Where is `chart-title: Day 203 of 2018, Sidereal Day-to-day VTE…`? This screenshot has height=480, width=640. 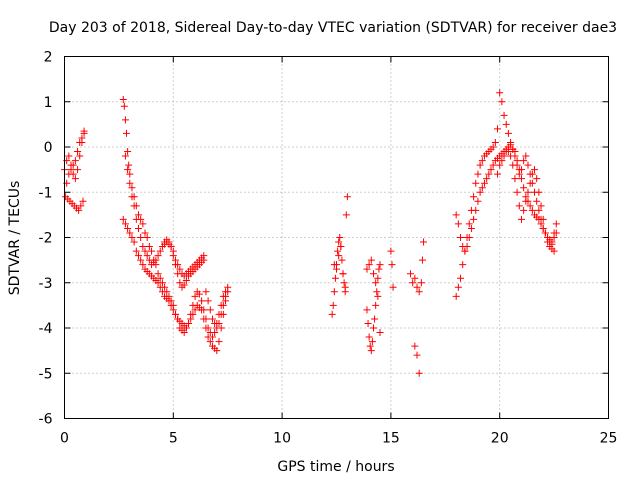 chart-title: Day 203 of 2018, Sidereal Day-to-day VTE… is located at coordinates (333, 28).